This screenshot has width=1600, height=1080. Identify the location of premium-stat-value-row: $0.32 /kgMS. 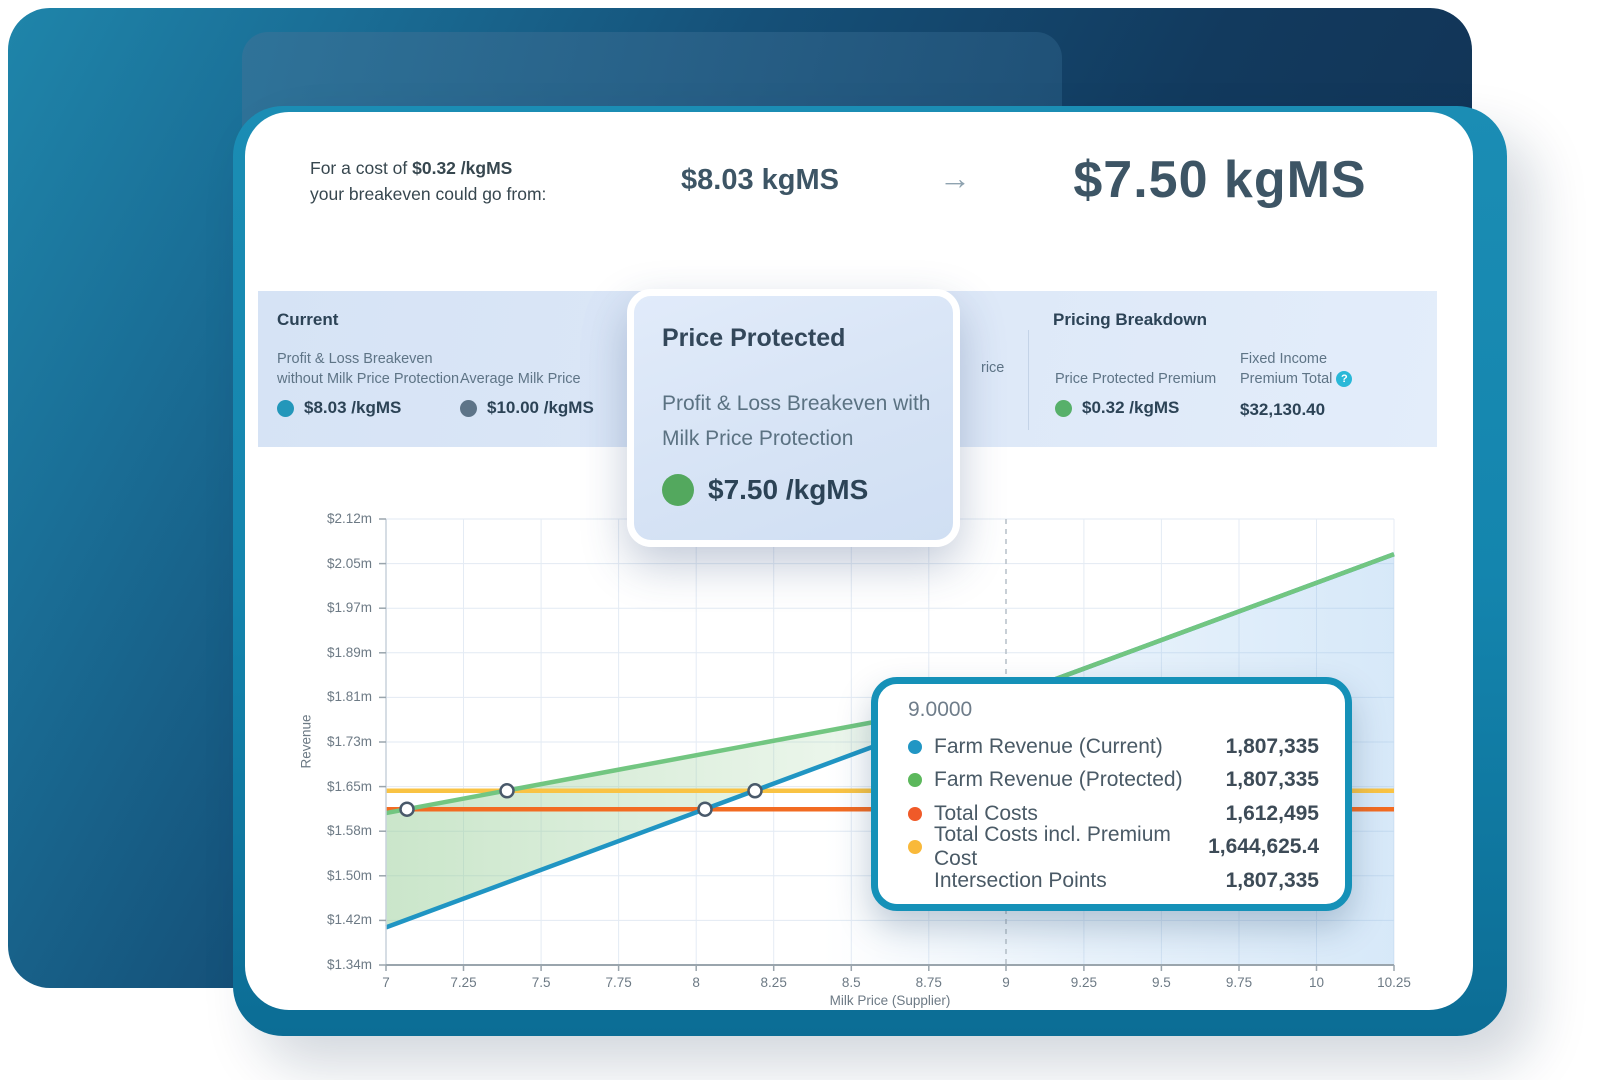
(1117, 408).